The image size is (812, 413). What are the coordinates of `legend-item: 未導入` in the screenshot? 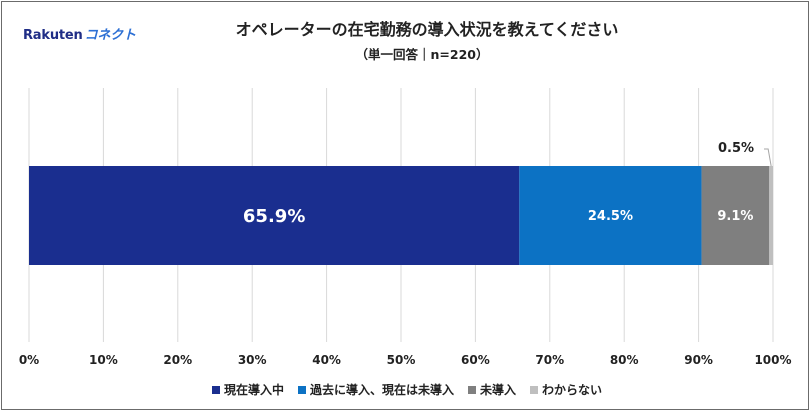 It's located at (492, 389).